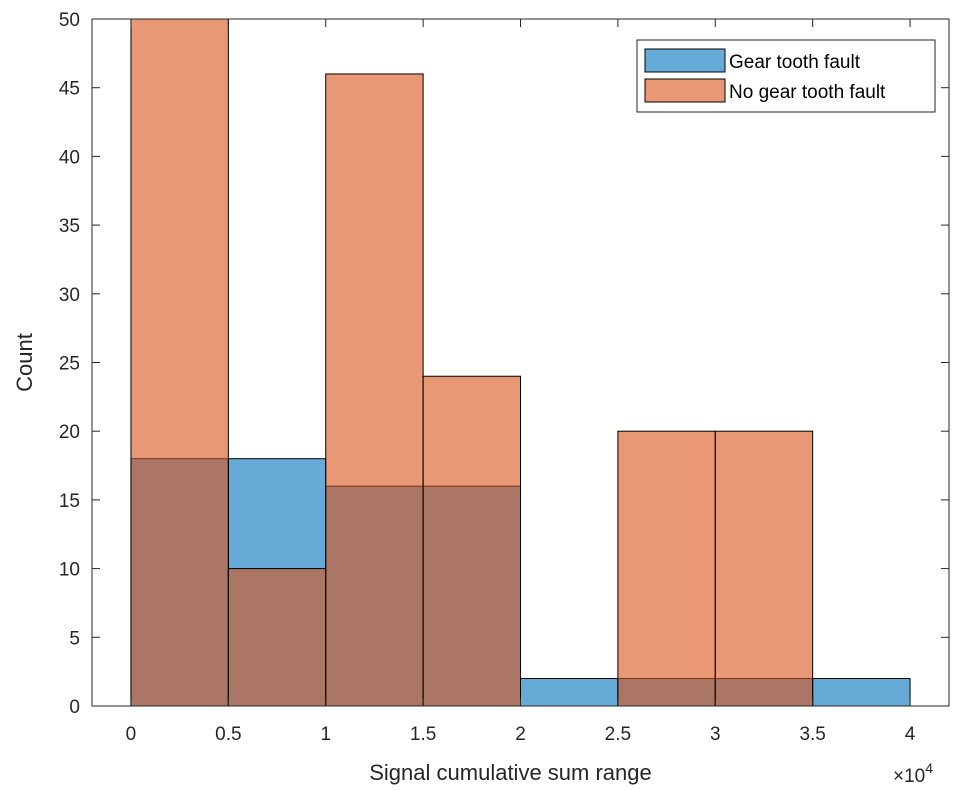  What do you see at coordinates (909, 776) in the screenshot?
I see `x-axis-exponent-base: ×10` at bounding box center [909, 776].